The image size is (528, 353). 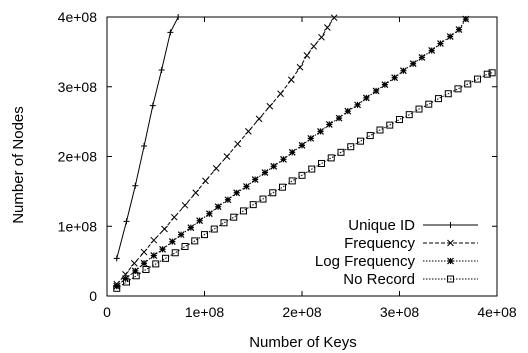 What do you see at coordinates (302, 312) in the screenshot?
I see `x-tick-label: 2e+08` at bounding box center [302, 312].